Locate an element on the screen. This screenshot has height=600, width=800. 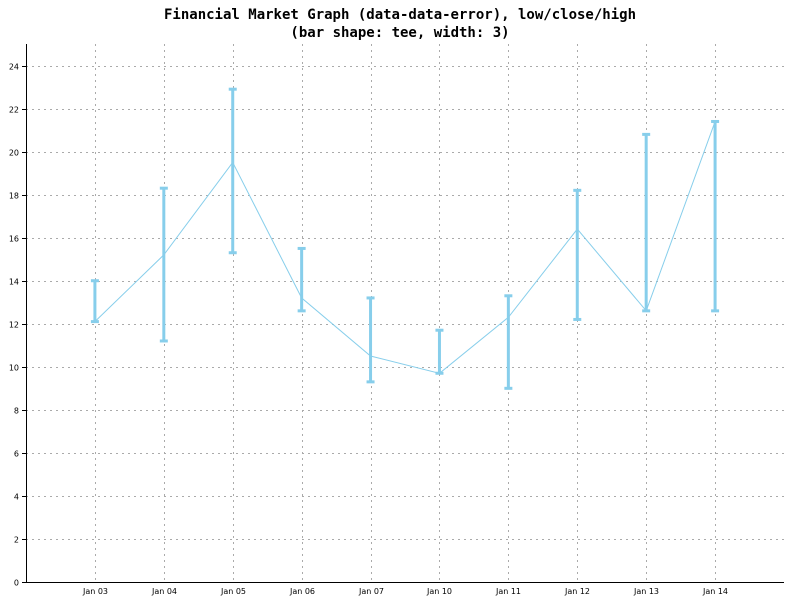
x-tick-label: Jan 03 is located at coordinates (95, 591).